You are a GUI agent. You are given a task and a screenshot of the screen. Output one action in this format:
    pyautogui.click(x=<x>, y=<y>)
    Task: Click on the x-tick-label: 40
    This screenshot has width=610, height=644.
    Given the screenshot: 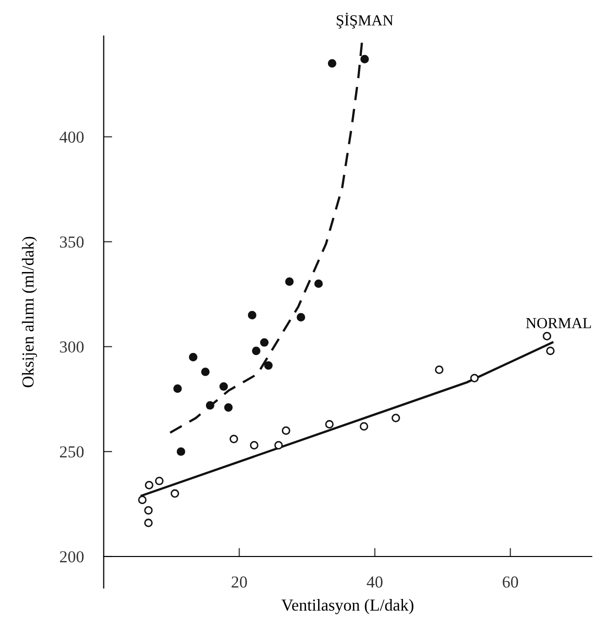 What is the action you would take?
    pyautogui.click(x=374, y=582)
    